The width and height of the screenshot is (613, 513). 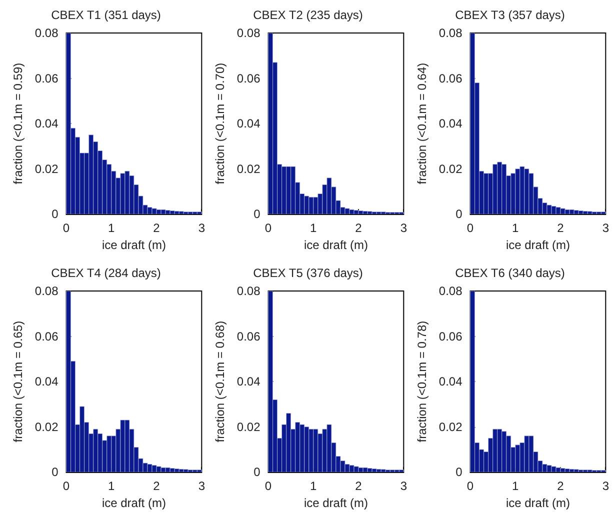 What do you see at coordinates (510, 273) in the screenshot?
I see `chart-title: CBEX T6 (340 days)` at bounding box center [510, 273].